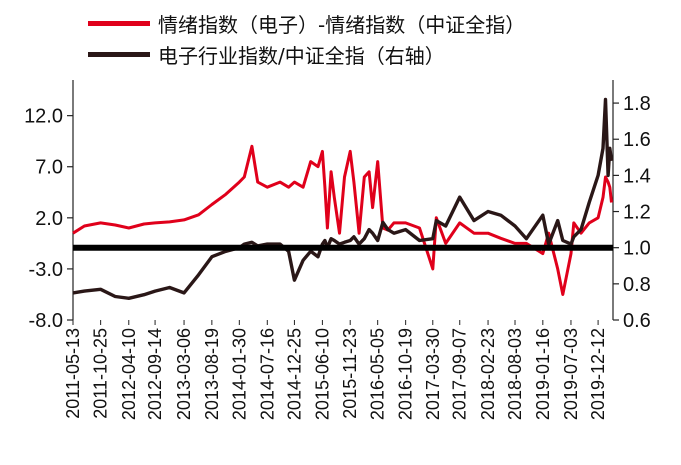  What do you see at coordinates (267, 374) in the screenshot?
I see `x-tick-label: 2014-07-16` at bounding box center [267, 374].